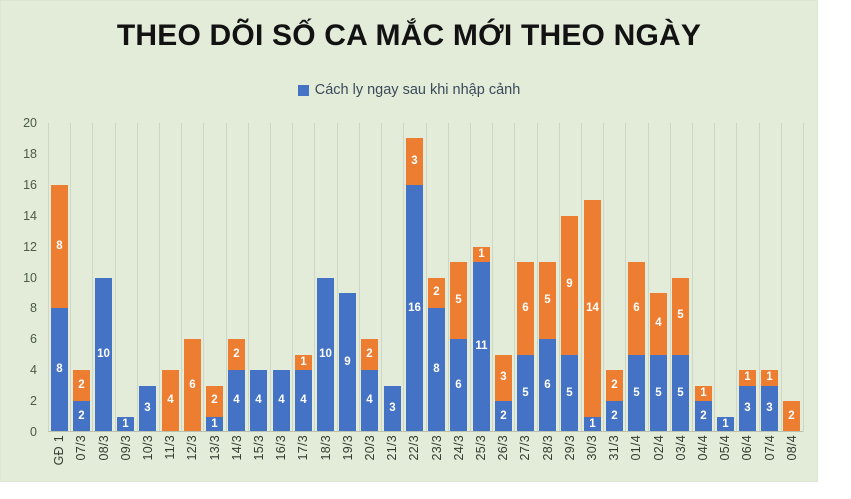 This screenshot has width=851, height=499. What do you see at coordinates (592, 308) in the screenshot?
I see `bar-segment-orange: 14` at bounding box center [592, 308].